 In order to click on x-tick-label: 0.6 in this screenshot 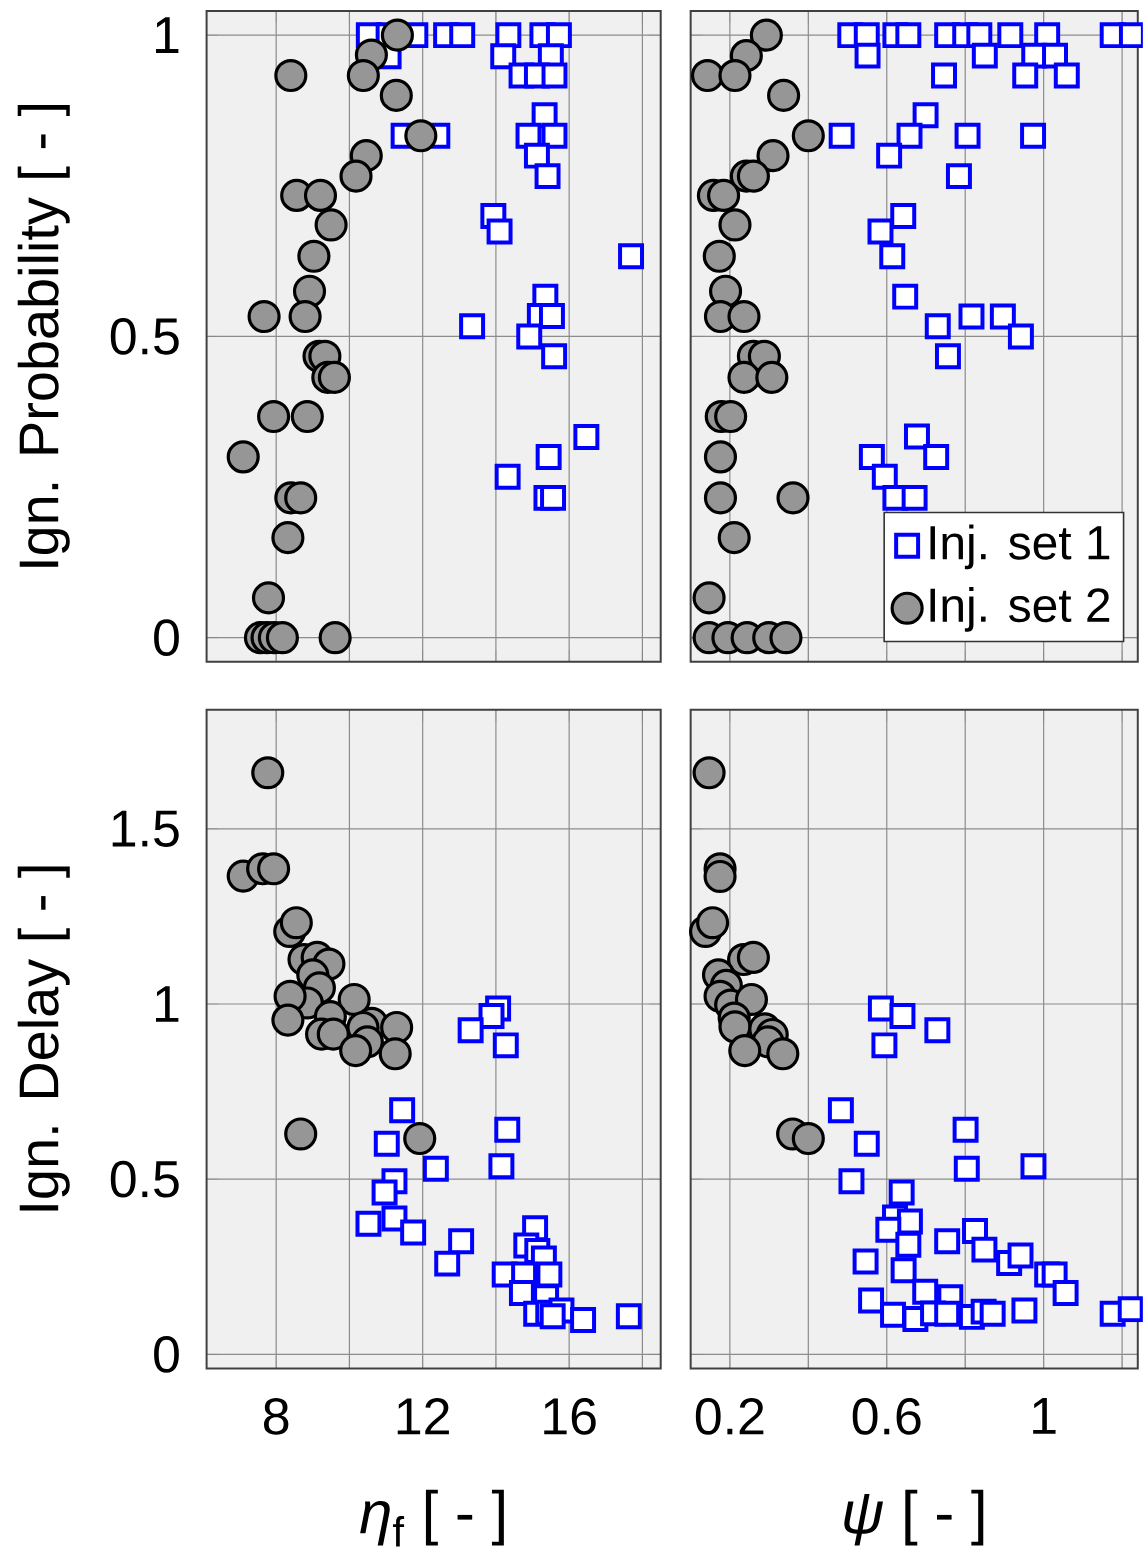, I will do `click(886, 1416)`.